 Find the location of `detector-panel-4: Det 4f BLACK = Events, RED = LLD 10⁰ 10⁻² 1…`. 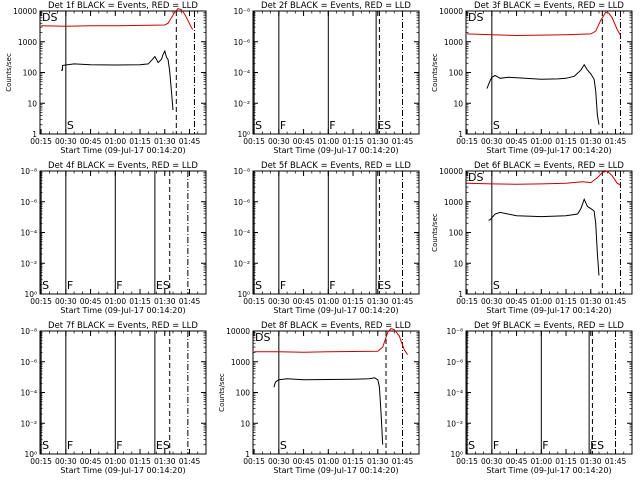

detector-panel-4: Det 4f BLACK = Events, RED = LLD 10⁰ 10⁻² 1… is located at coordinates (113, 238).